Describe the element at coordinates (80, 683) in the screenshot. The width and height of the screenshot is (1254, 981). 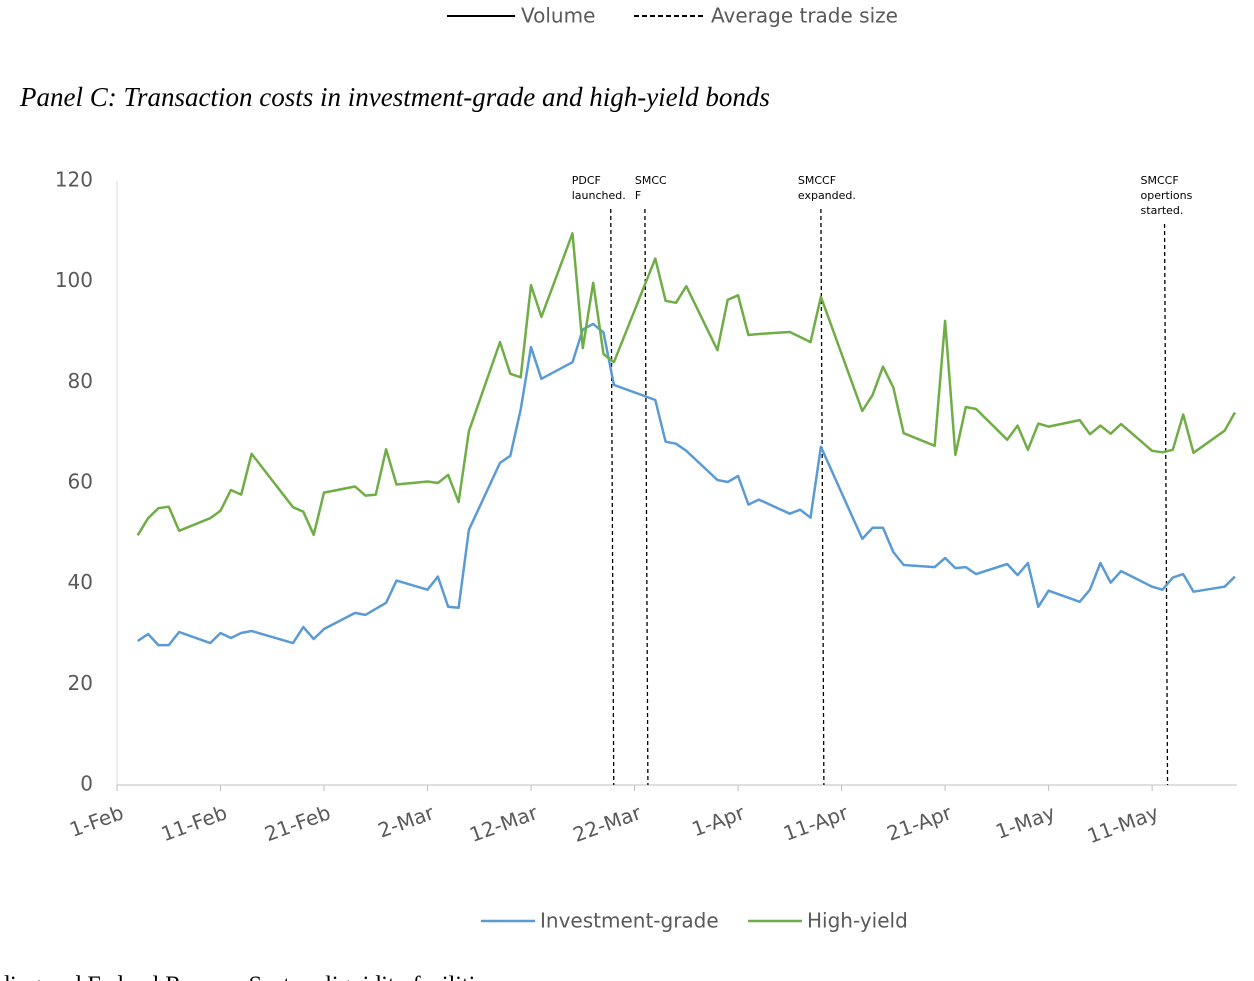
I see `y-tick-label: 20` at that location.